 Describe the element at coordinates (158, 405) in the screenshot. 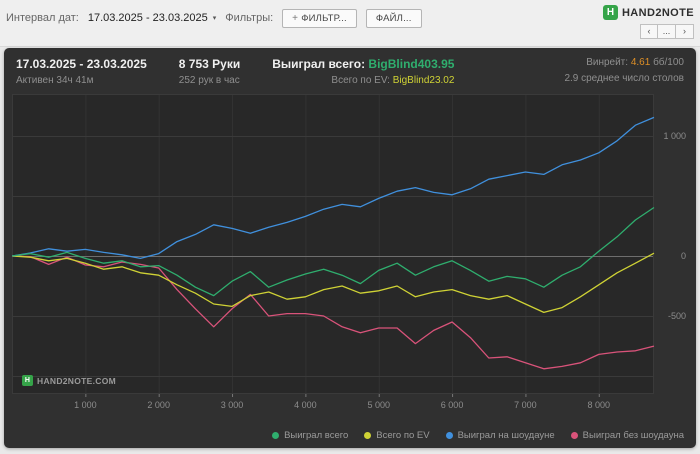

I see `x-tick-label: 2 000` at that location.